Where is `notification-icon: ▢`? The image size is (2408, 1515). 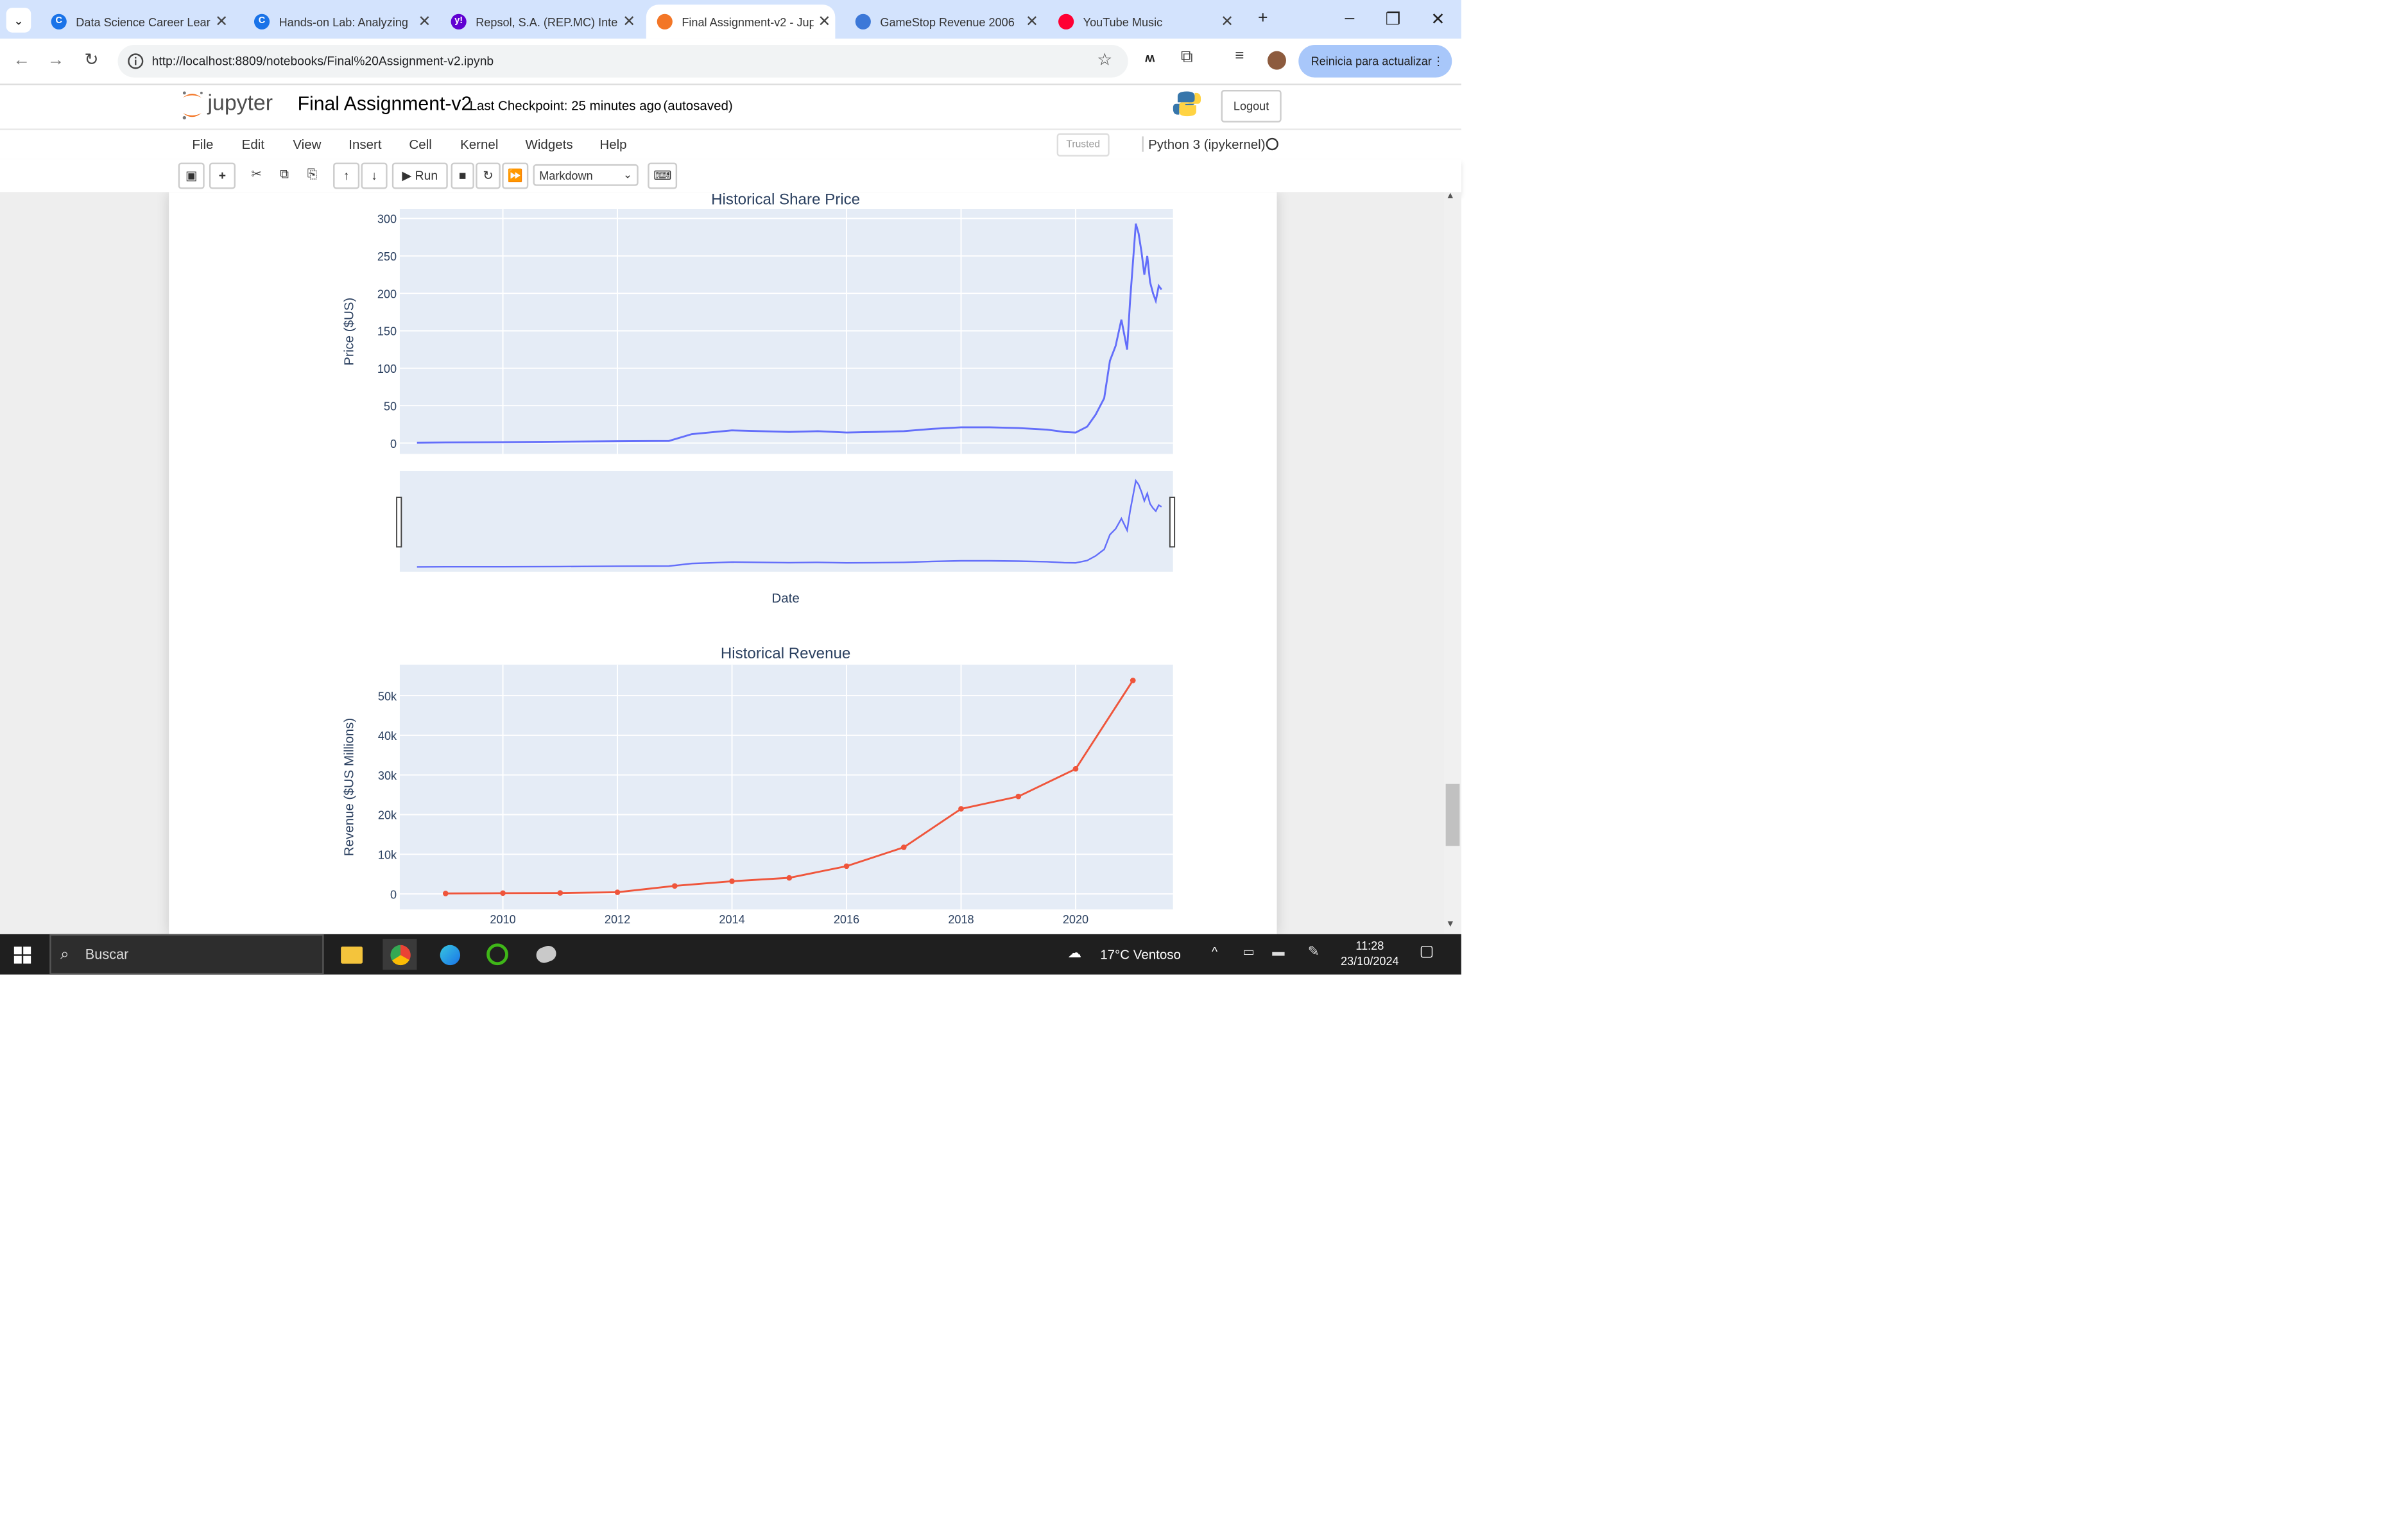
notification-icon: ▢ is located at coordinates (1426, 952).